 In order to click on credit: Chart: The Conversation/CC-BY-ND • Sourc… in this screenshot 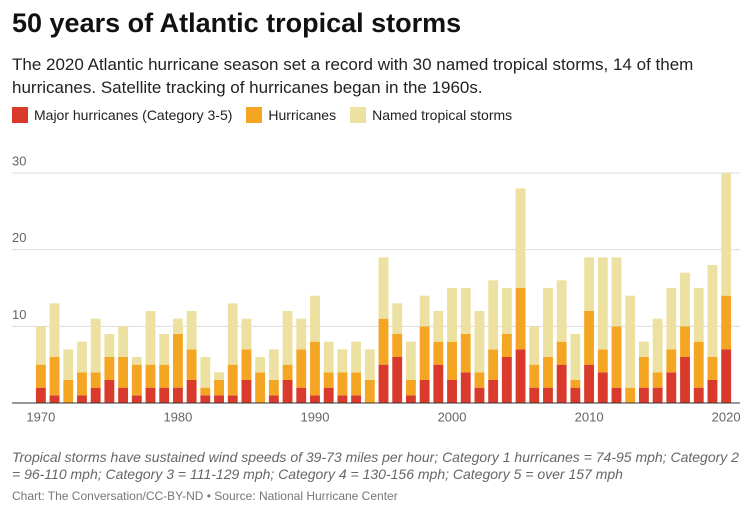, I will do `click(205, 496)`.